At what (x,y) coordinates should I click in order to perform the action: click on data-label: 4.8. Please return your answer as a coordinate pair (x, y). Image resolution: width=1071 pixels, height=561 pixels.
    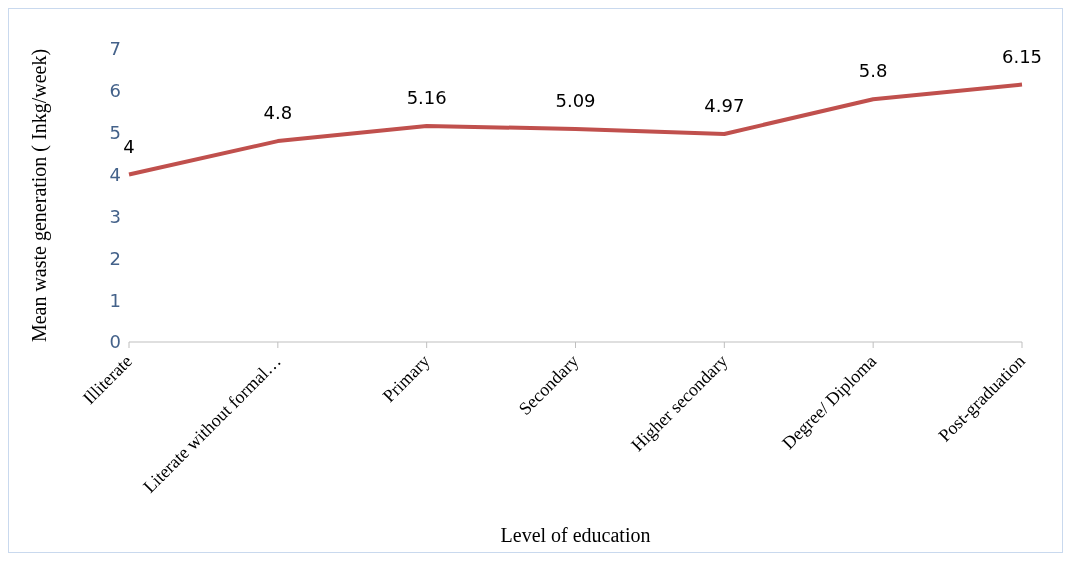
    Looking at the image, I should click on (278, 113).